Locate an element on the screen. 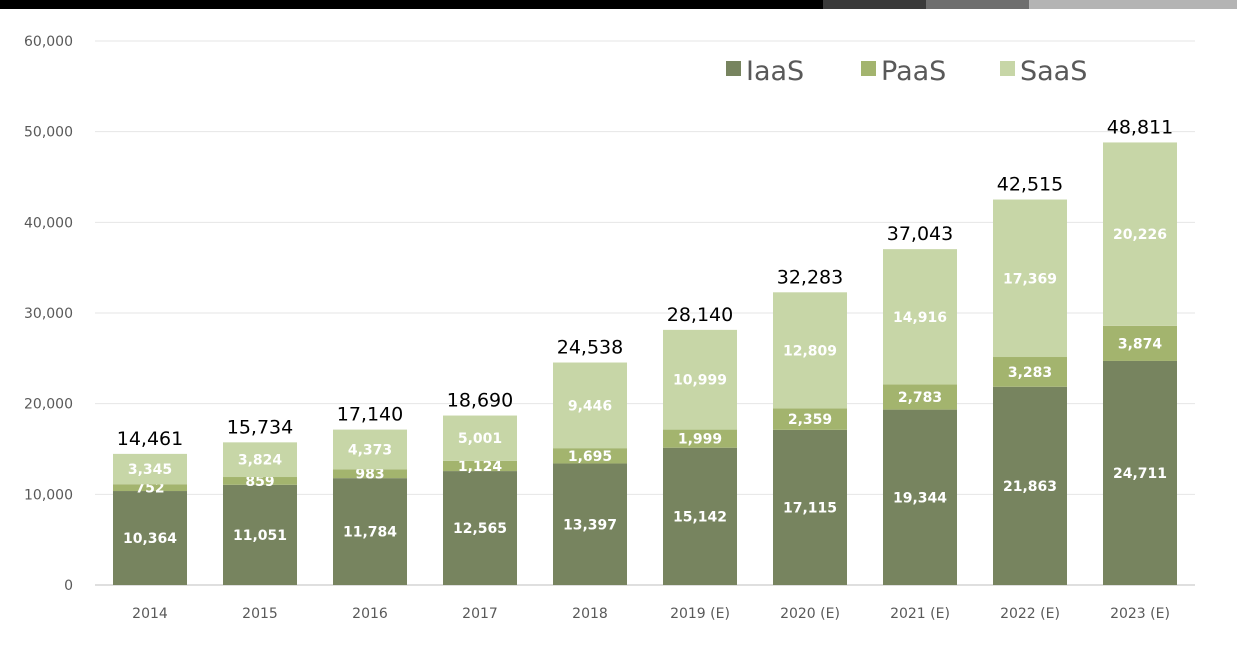 Image resolution: width=1237 pixels, height=663 pixels. data-label-iaas: 10,364 is located at coordinates (150, 539).